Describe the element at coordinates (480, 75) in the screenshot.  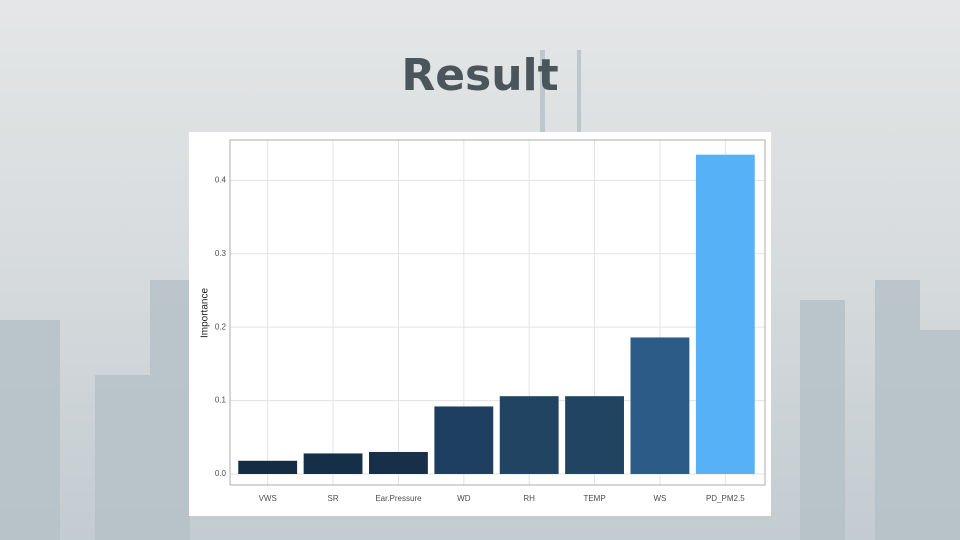
I see `slide-title: Result` at that location.